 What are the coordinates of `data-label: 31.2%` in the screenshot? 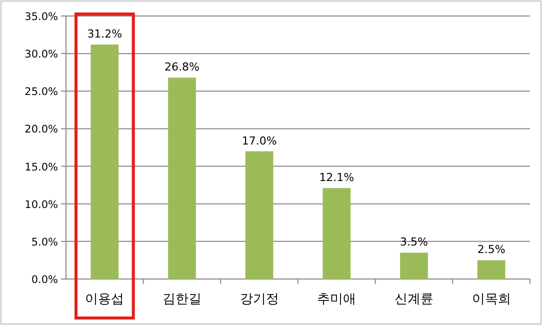 It's located at (104, 34).